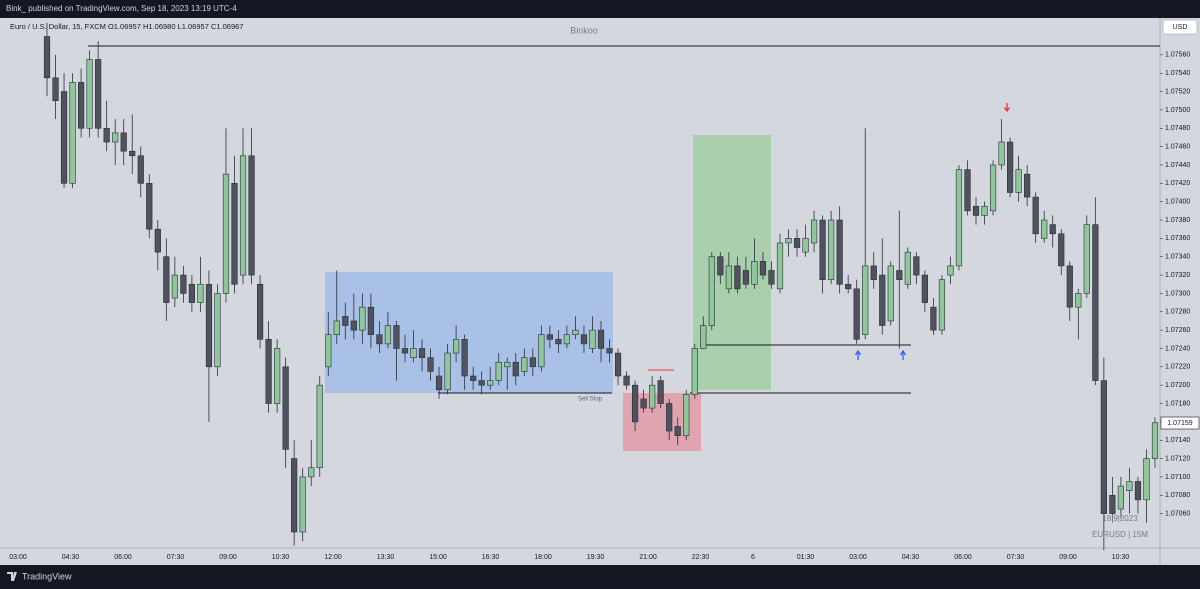 The height and width of the screenshot is (589, 1200). What do you see at coordinates (1177, 110) in the screenshot?
I see `y-tick-label: 1.07500` at bounding box center [1177, 110].